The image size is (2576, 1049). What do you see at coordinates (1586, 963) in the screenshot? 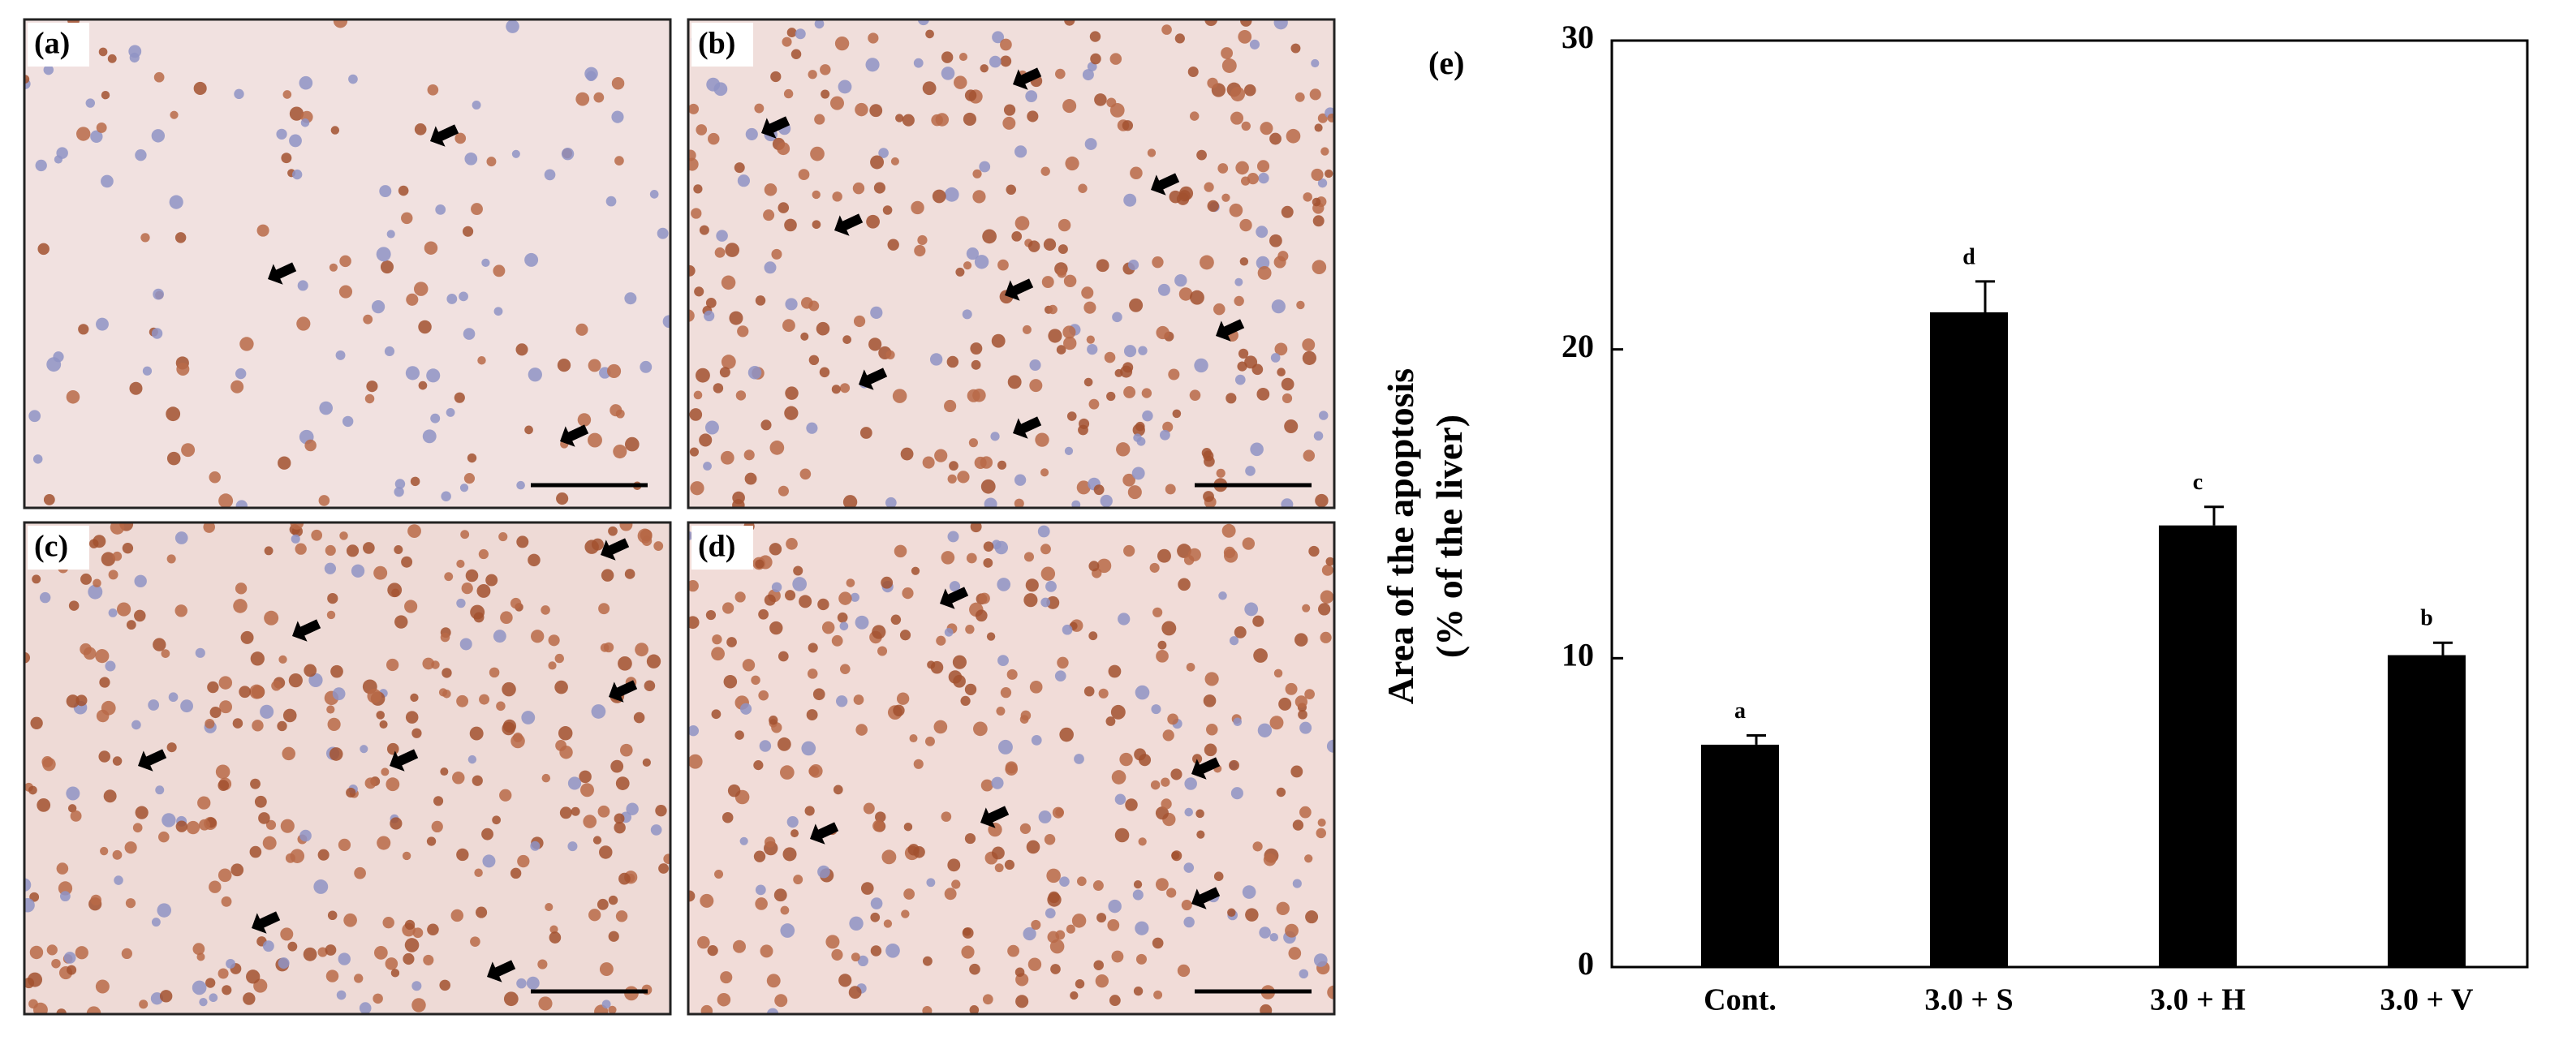
I see `y-tick-label: 0` at bounding box center [1586, 963].